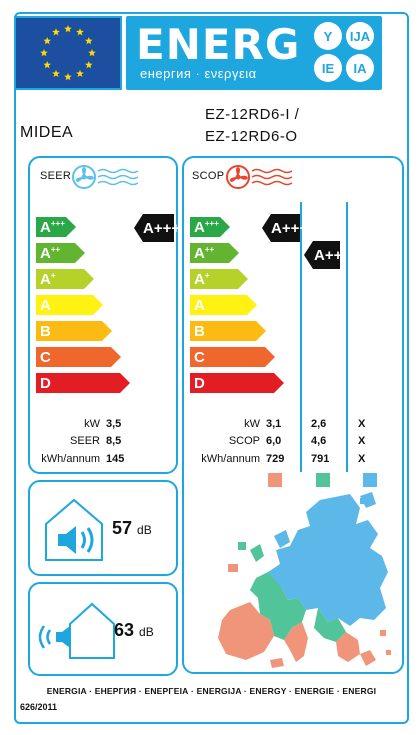 This screenshot has height=735, width=420. What do you see at coordinates (52, 227) in the screenshot?
I see `seer-class-label: A+++` at bounding box center [52, 227].